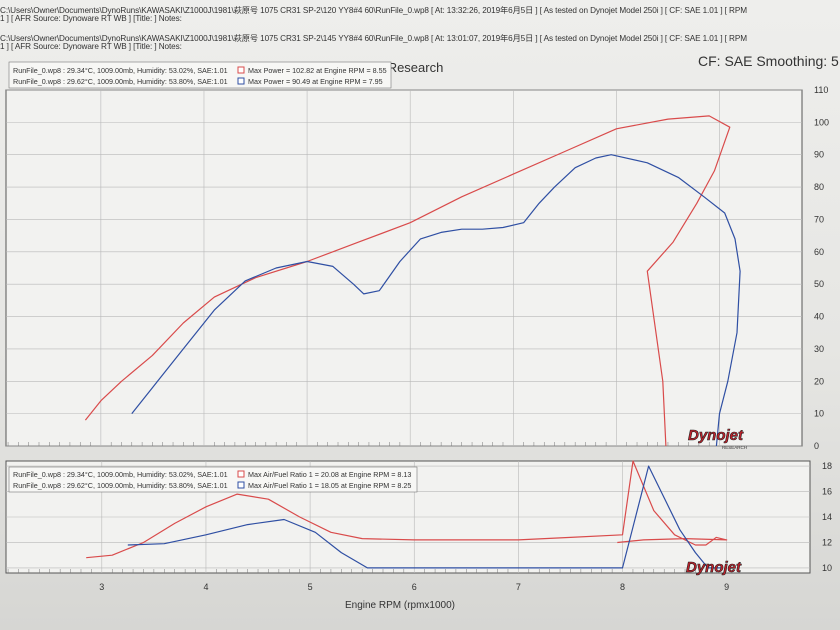 This screenshot has width=840, height=630. What do you see at coordinates (317, 70) in the screenshot?
I see `power-legend-max-1: Max Power = 102.82 at Engine RPM = 8.55` at bounding box center [317, 70].